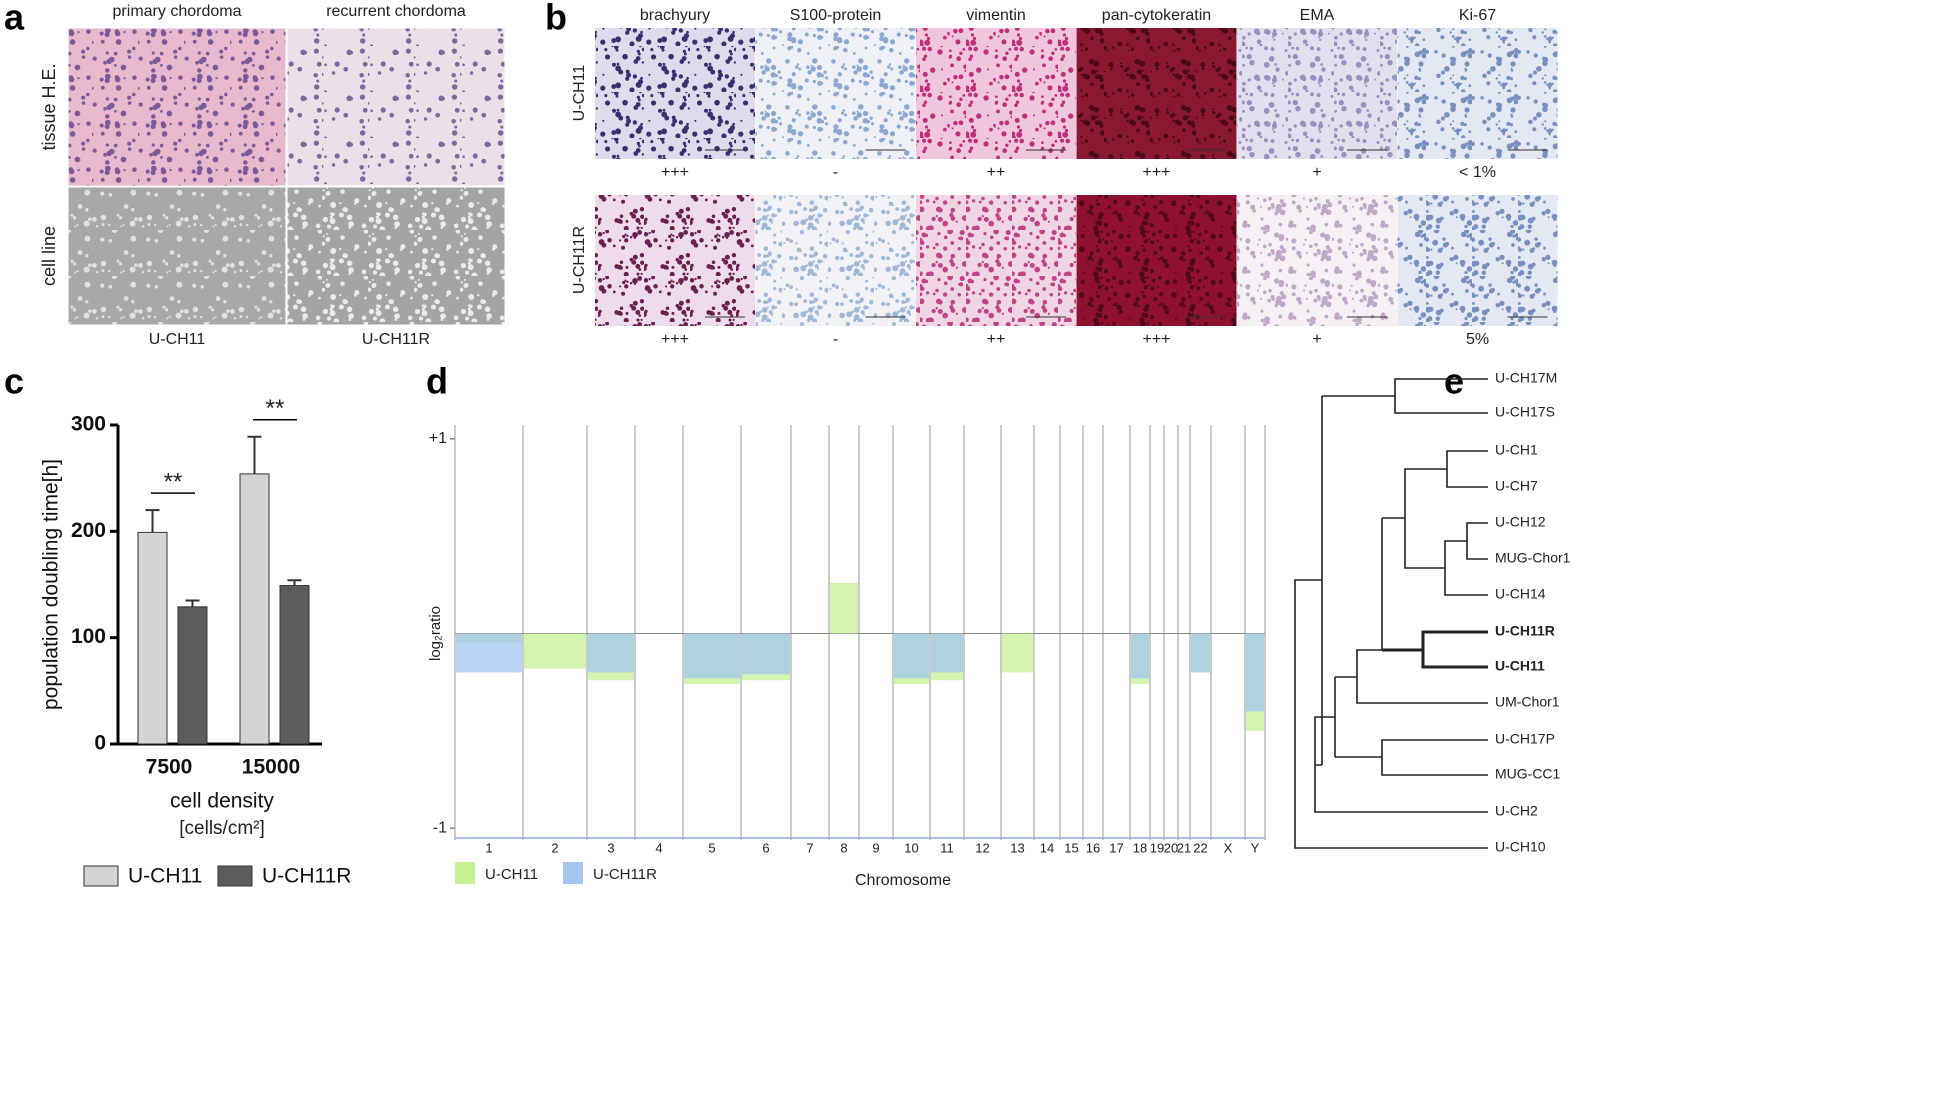 Image resolution: width=1946 pixels, height=1102 pixels. What do you see at coordinates (765, 847) in the screenshot?
I see `x-tick-label: 6` at bounding box center [765, 847].